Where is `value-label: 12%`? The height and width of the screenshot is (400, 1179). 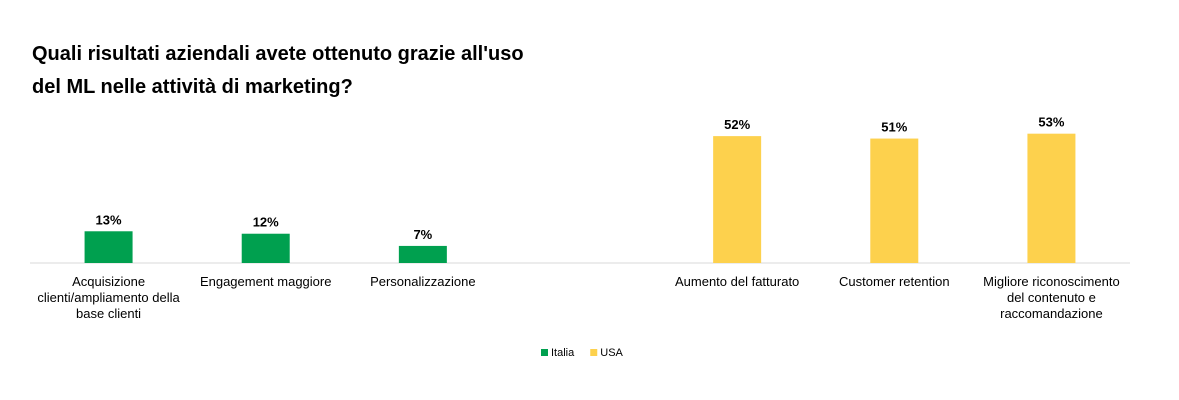
value-label: 12% is located at coordinates (266, 222).